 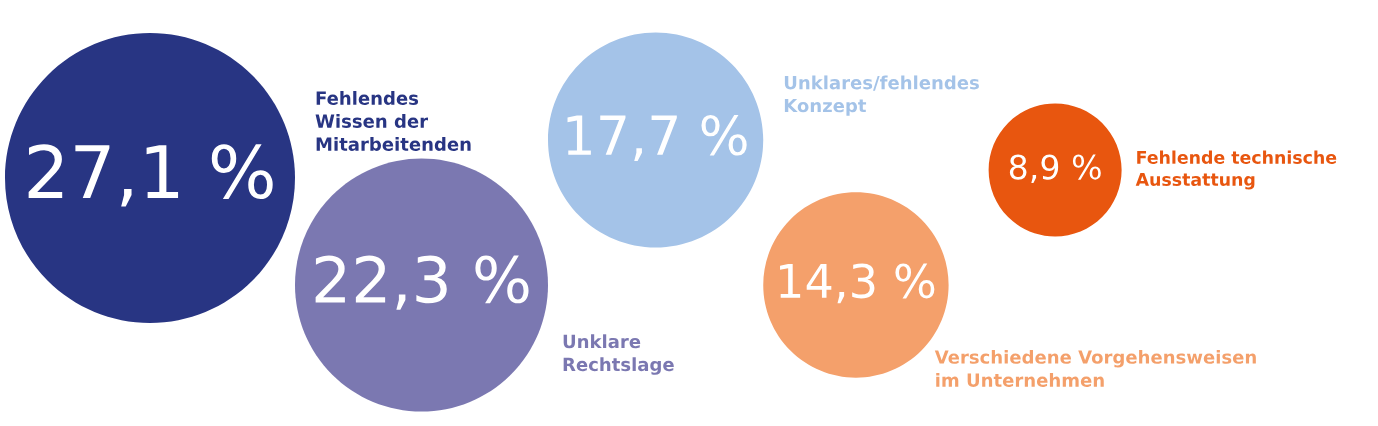 What do you see at coordinates (393, 121) in the screenshot?
I see `category-label: Fehlendes Wissen der Mitarbeitenden` at bounding box center [393, 121].